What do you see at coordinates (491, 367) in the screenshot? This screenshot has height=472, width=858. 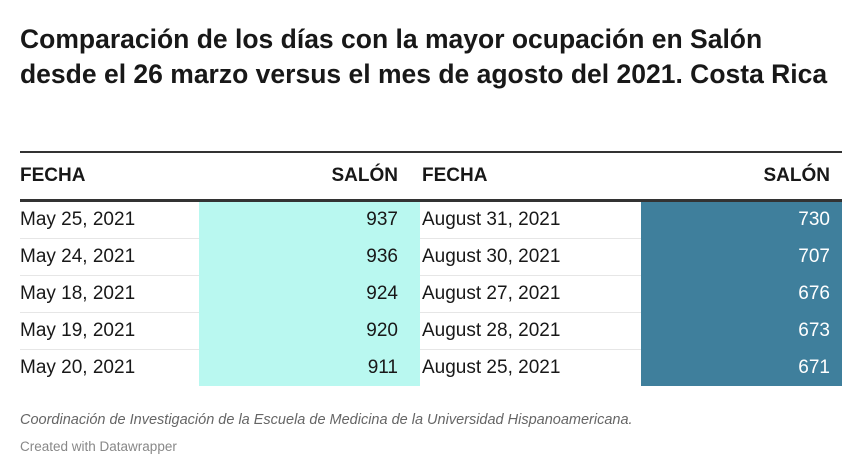 I see `cell-fecha-2: August 25, 2021` at bounding box center [491, 367].